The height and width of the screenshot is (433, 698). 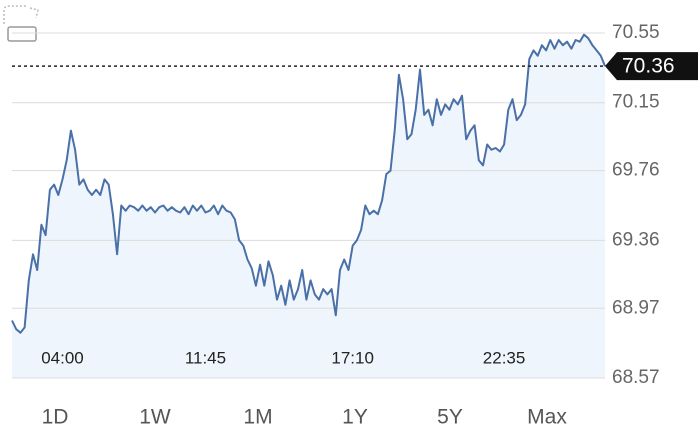 I want to click on range-button: 1W, so click(x=155, y=417).